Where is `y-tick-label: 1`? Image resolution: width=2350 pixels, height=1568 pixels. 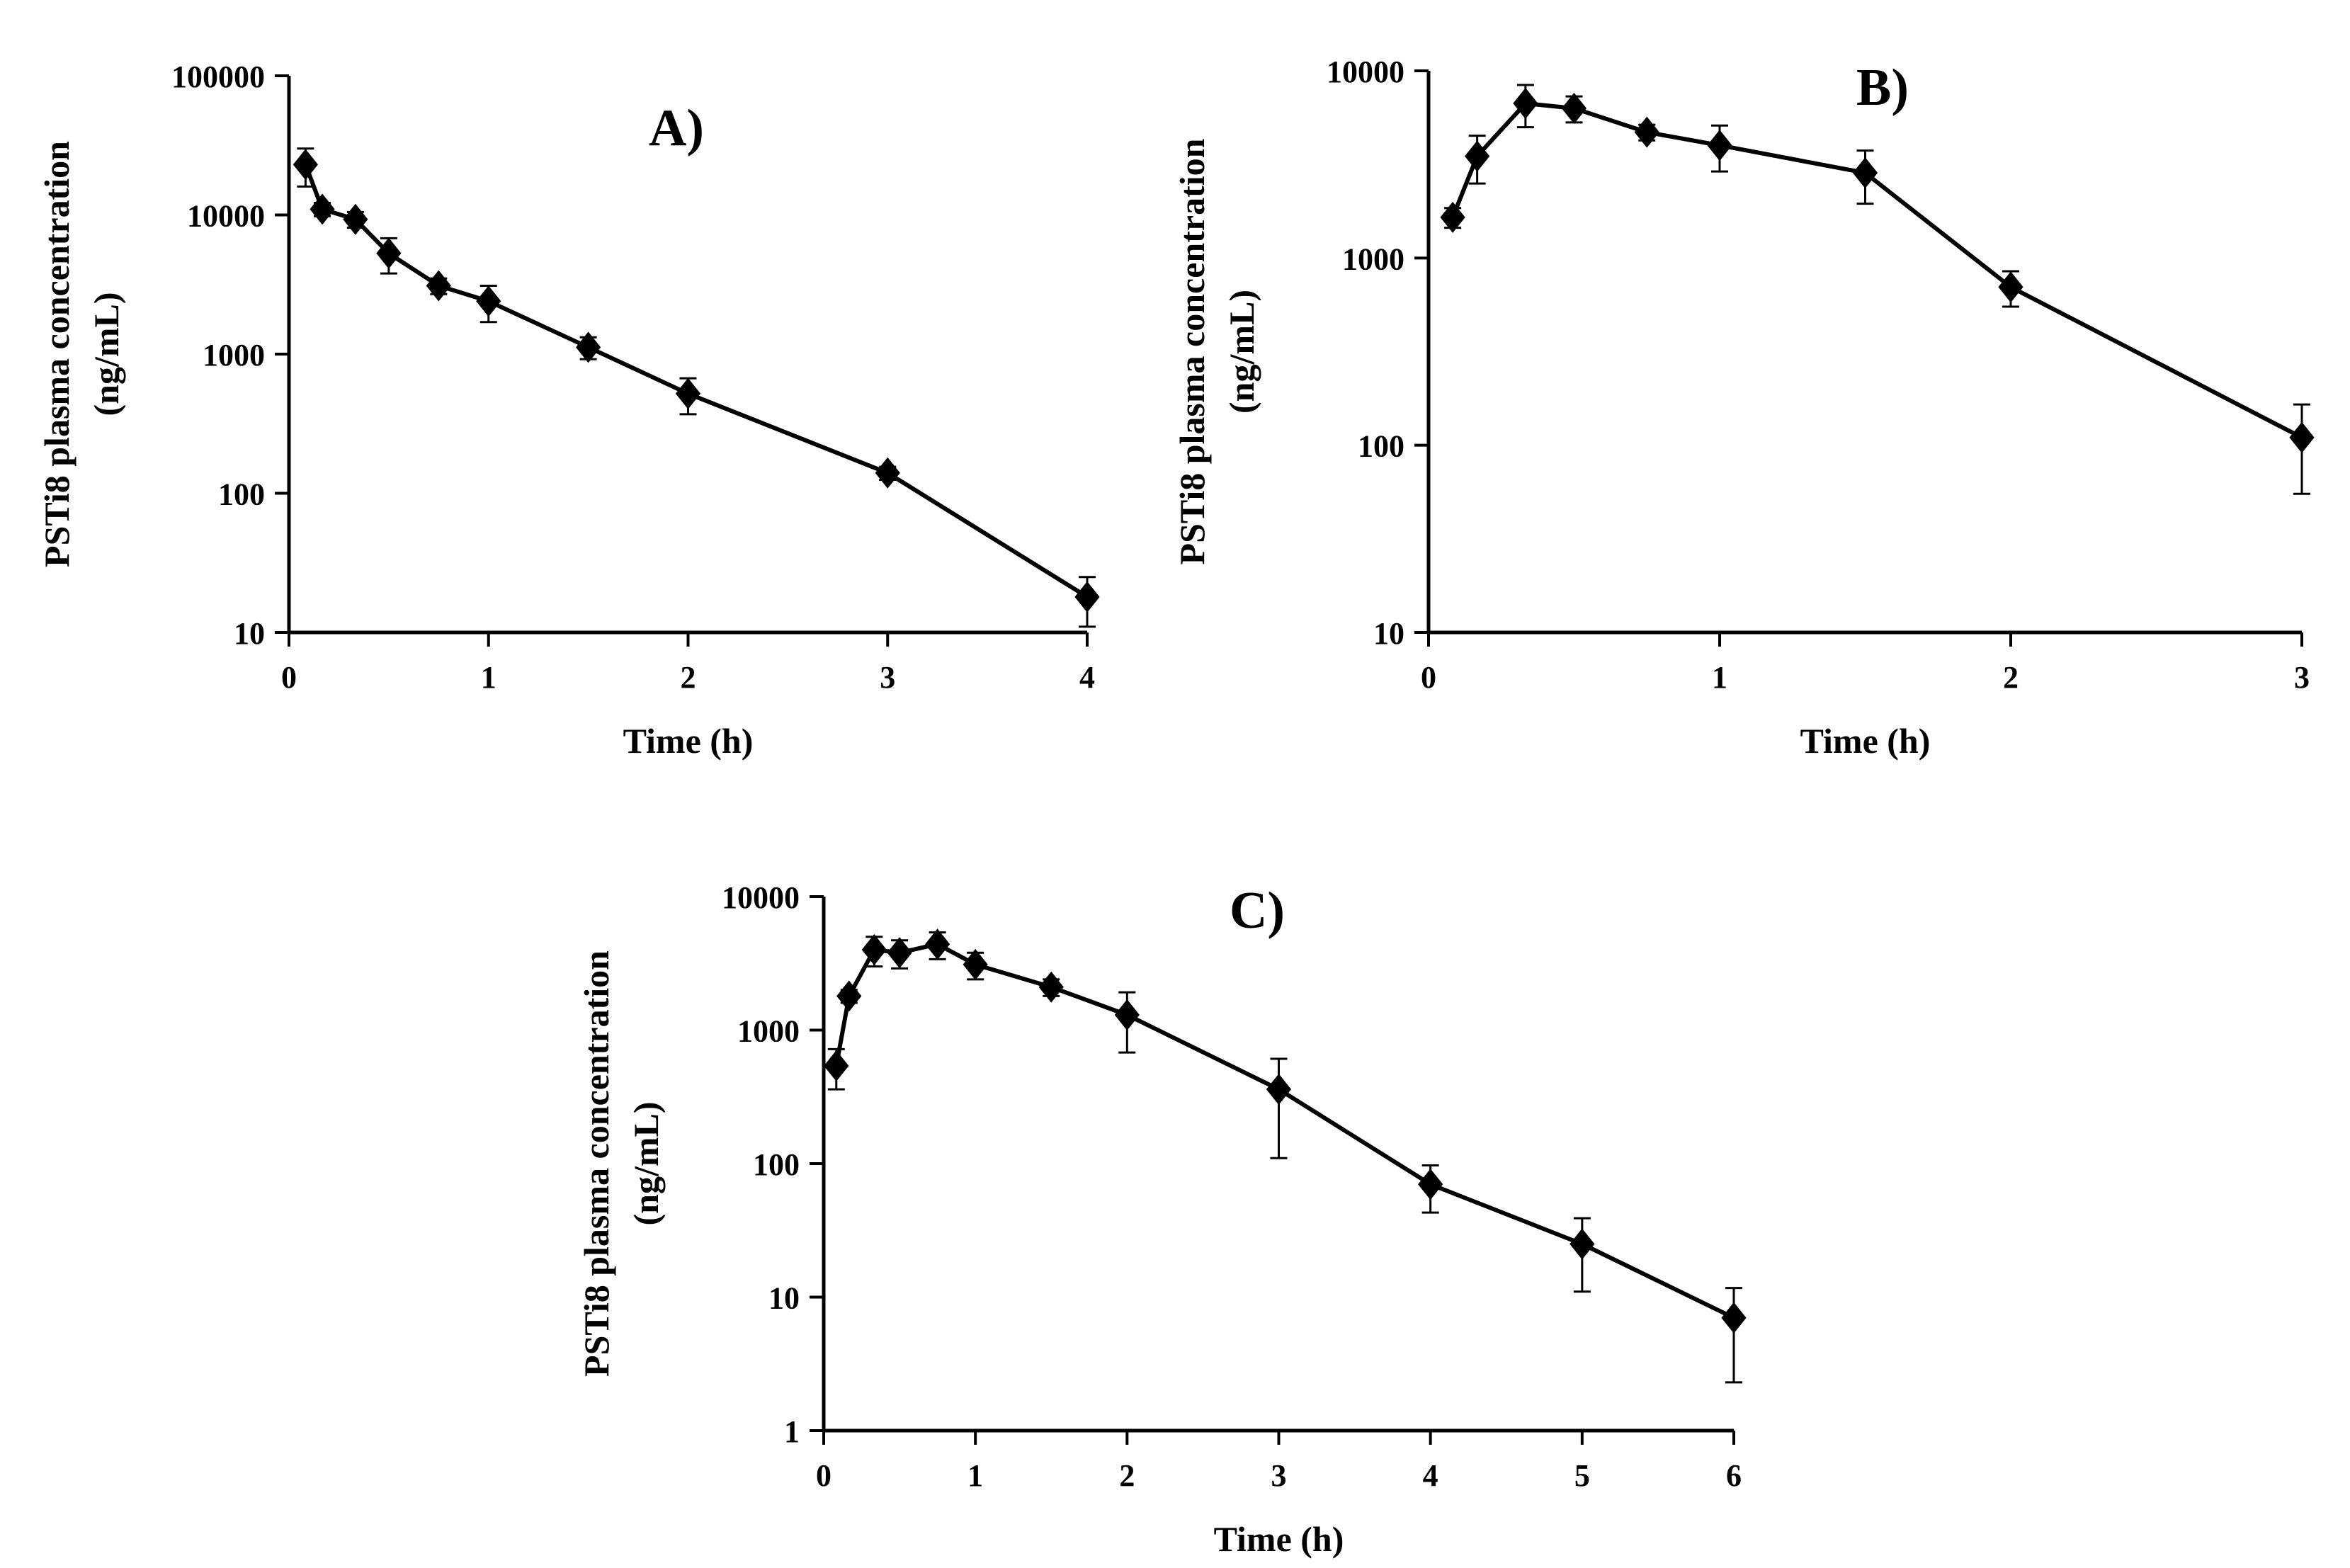 y-tick-label: 1 is located at coordinates (792, 1431).